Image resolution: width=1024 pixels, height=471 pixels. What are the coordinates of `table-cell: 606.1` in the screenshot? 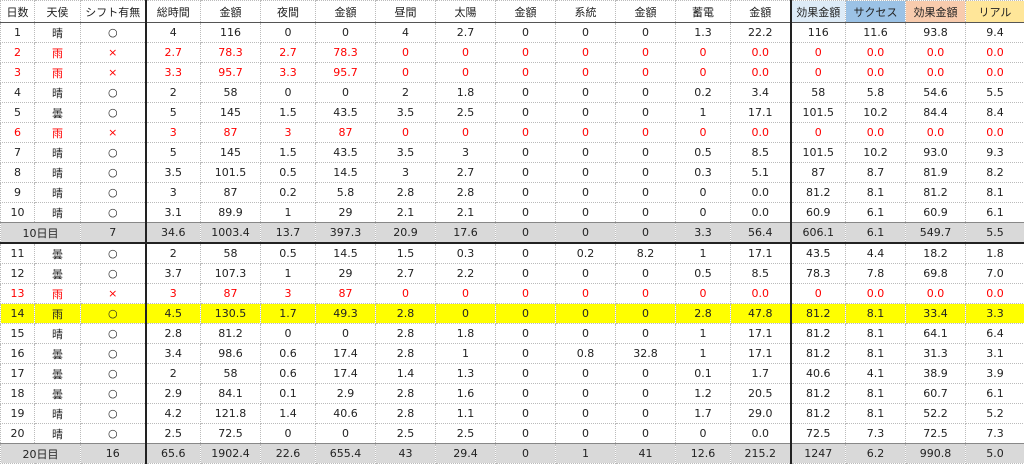 It's located at (818, 233).